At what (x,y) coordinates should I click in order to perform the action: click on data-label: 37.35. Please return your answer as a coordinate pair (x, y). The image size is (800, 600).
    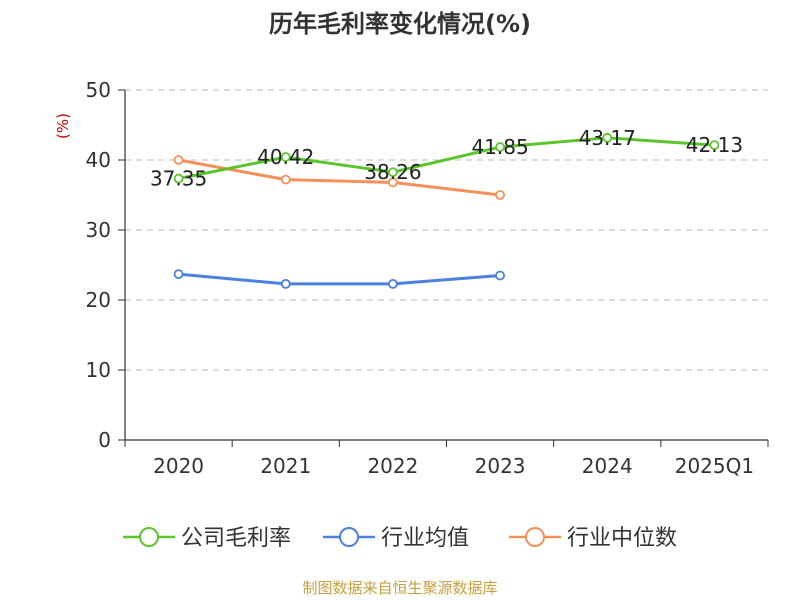
    Looking at the image, I should click on (178, 179).